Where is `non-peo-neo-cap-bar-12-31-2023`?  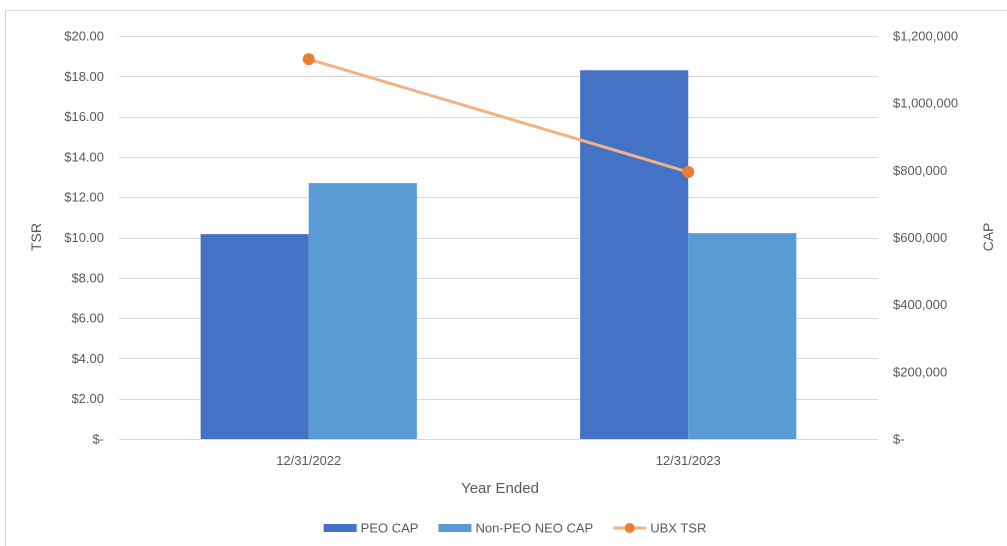 non-peo-neo-cap-bar-12-31-2023 is located at coordinates (742, 336).